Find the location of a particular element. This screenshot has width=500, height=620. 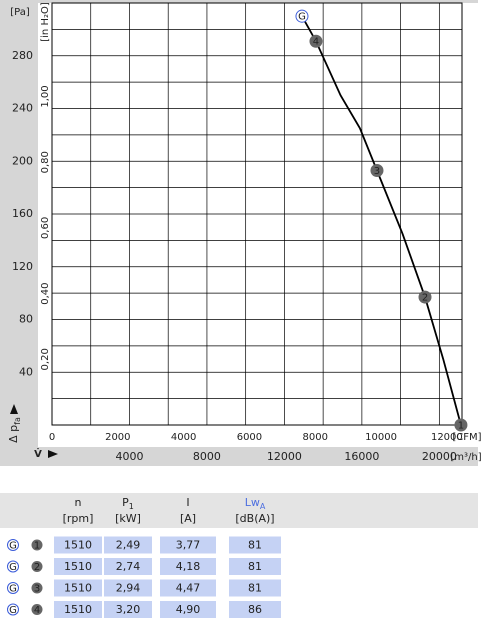

y-tick-label: 280 is located at coordinates (22, 55).